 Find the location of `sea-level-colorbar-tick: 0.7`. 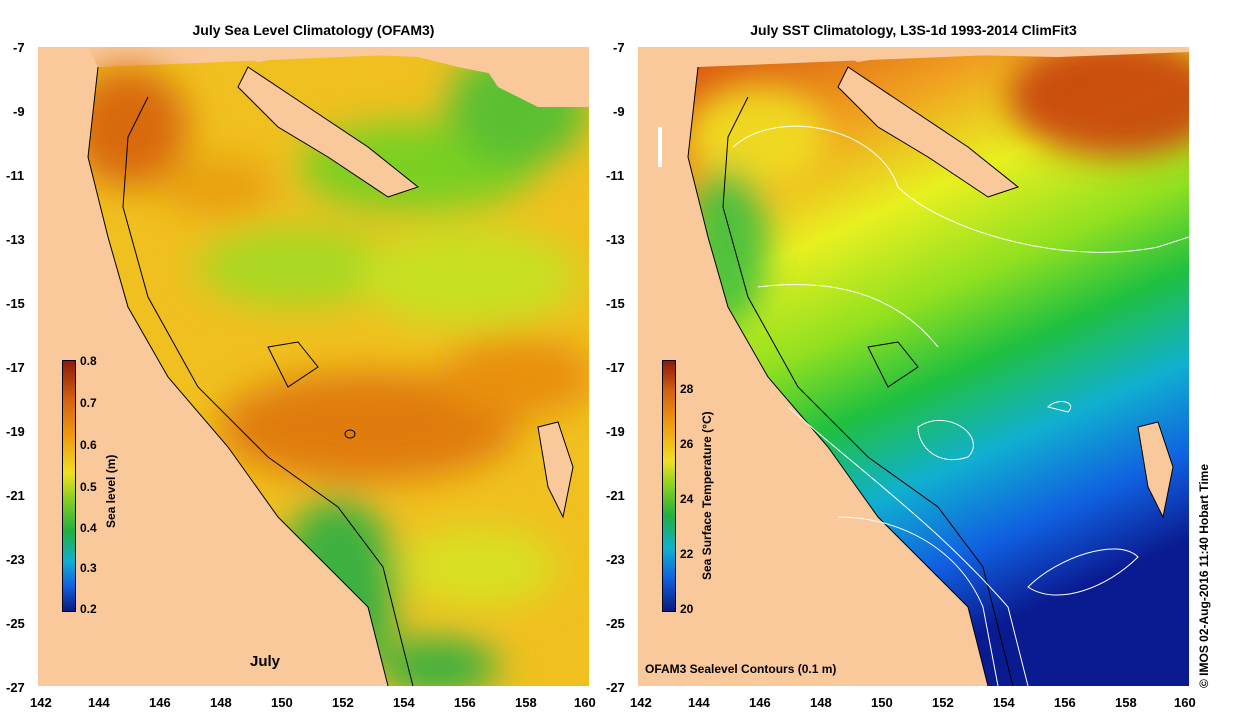

sea-level-colorbar-tick: 0.7 is located at coordinates (88, 403).